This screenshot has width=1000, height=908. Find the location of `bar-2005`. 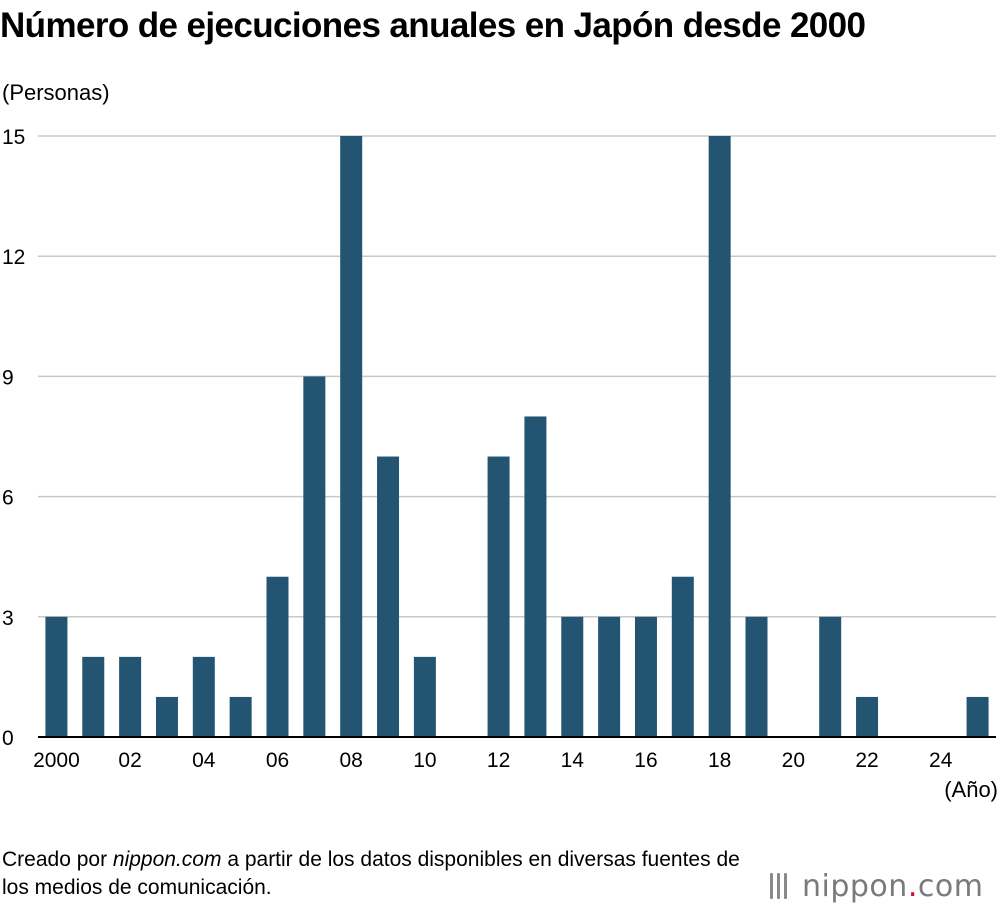

bar-2005 is located at coordinates (240, 716).